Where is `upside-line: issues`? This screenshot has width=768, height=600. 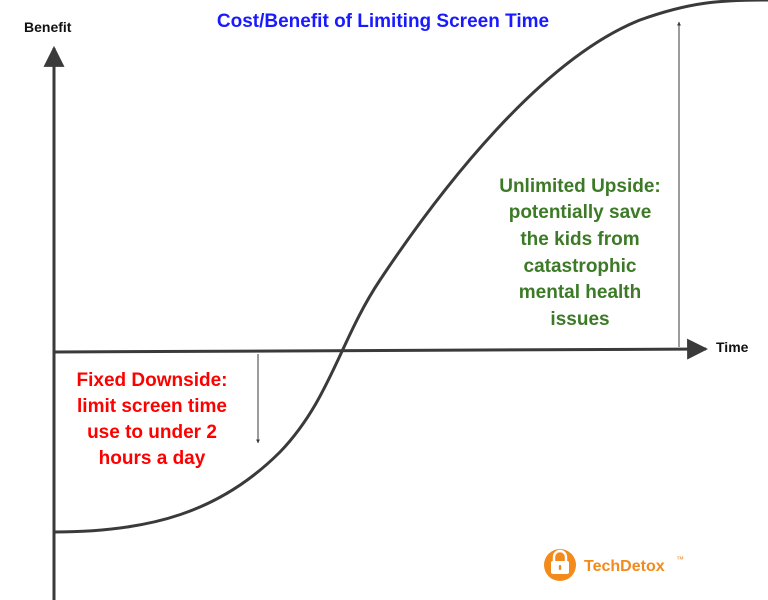 upside-line: issues is located at coordinates (579, 319).